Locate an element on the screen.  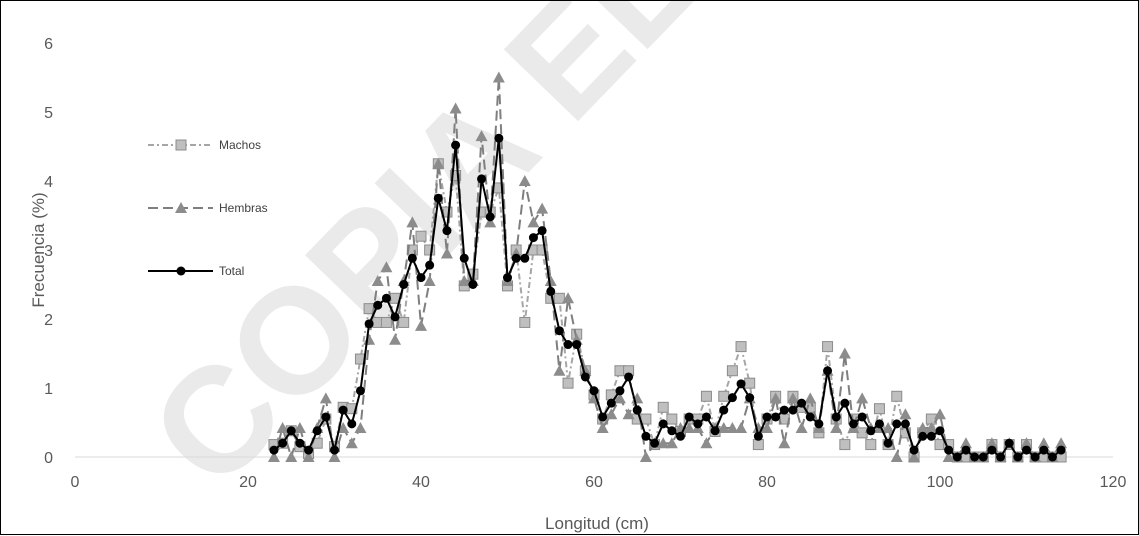
chart-legend: Machos Hembras Total is located at coordinates (208, 208).